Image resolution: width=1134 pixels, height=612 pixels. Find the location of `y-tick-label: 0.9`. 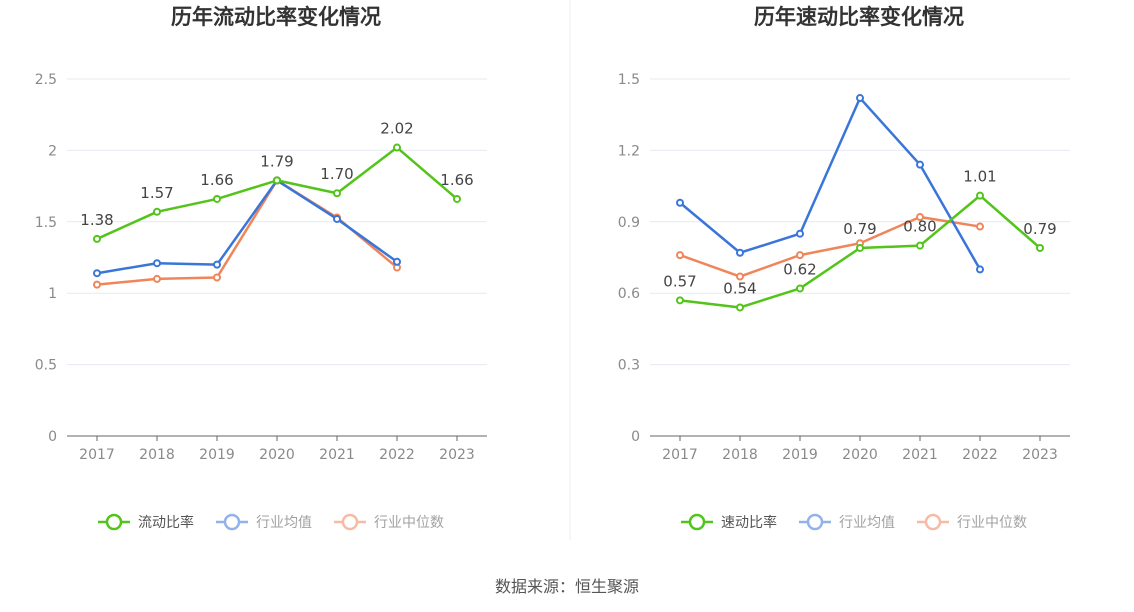

y-tick-label: 0.9 is located at coordinates (629, 223).